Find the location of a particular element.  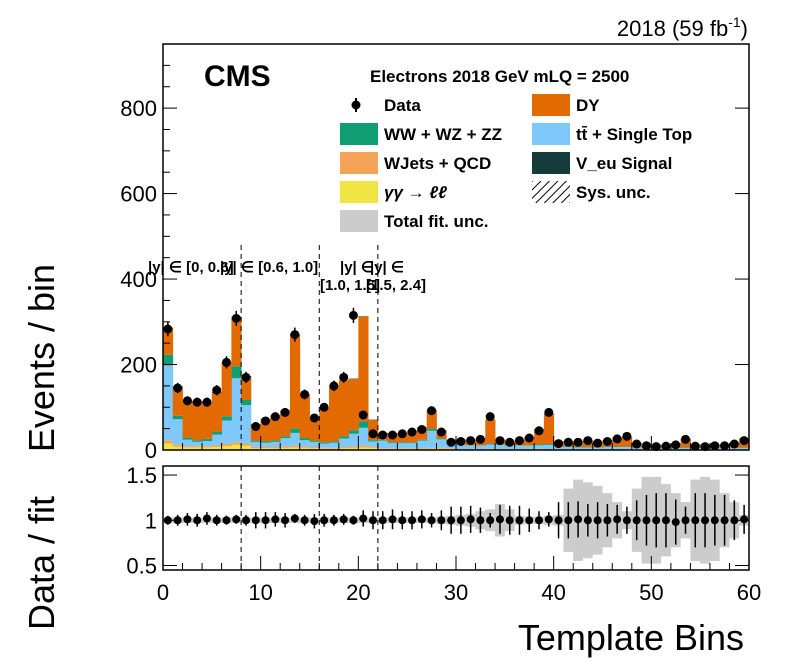

ratio-ytick-label-1.5: 1.5 is located at coordinates (141, 475).